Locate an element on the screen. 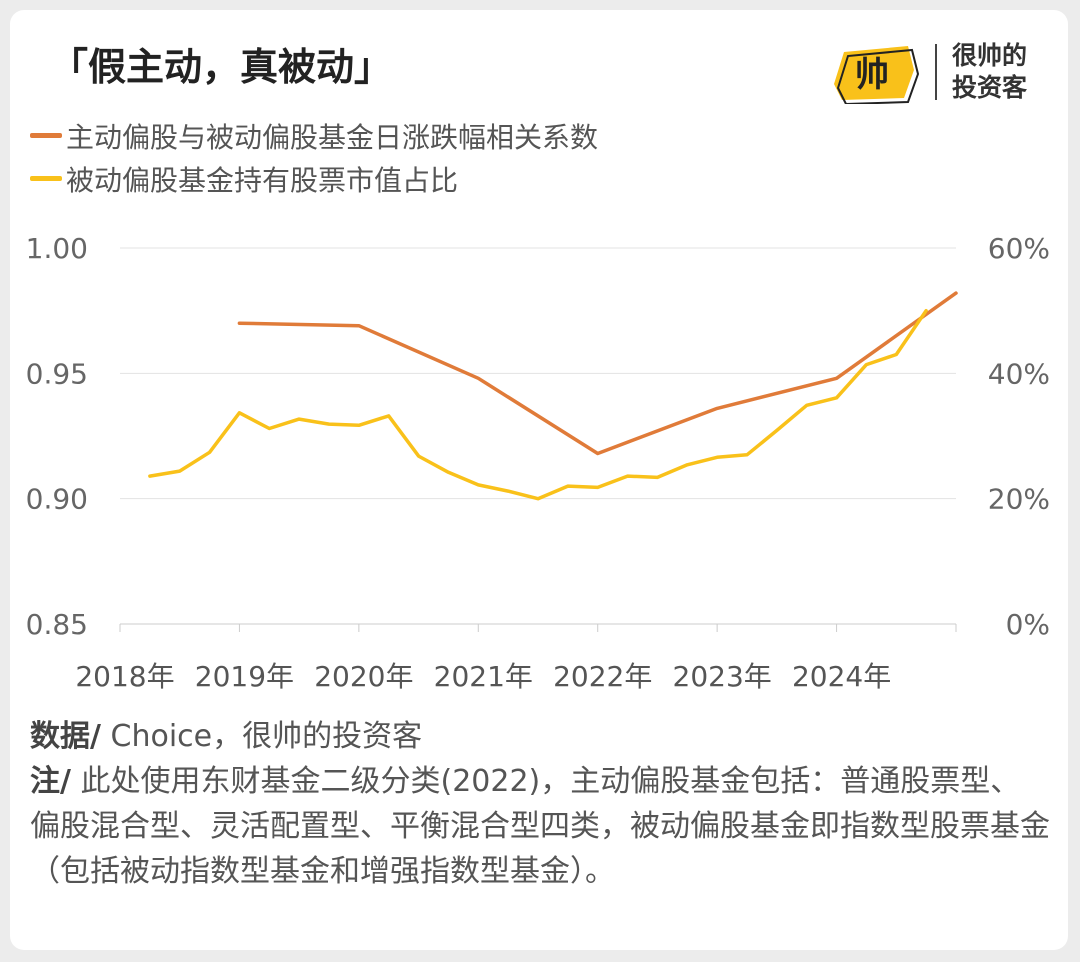 The image size is (1080, 962). x-tick-label: 2018年 is located at coordinates (124, 676).